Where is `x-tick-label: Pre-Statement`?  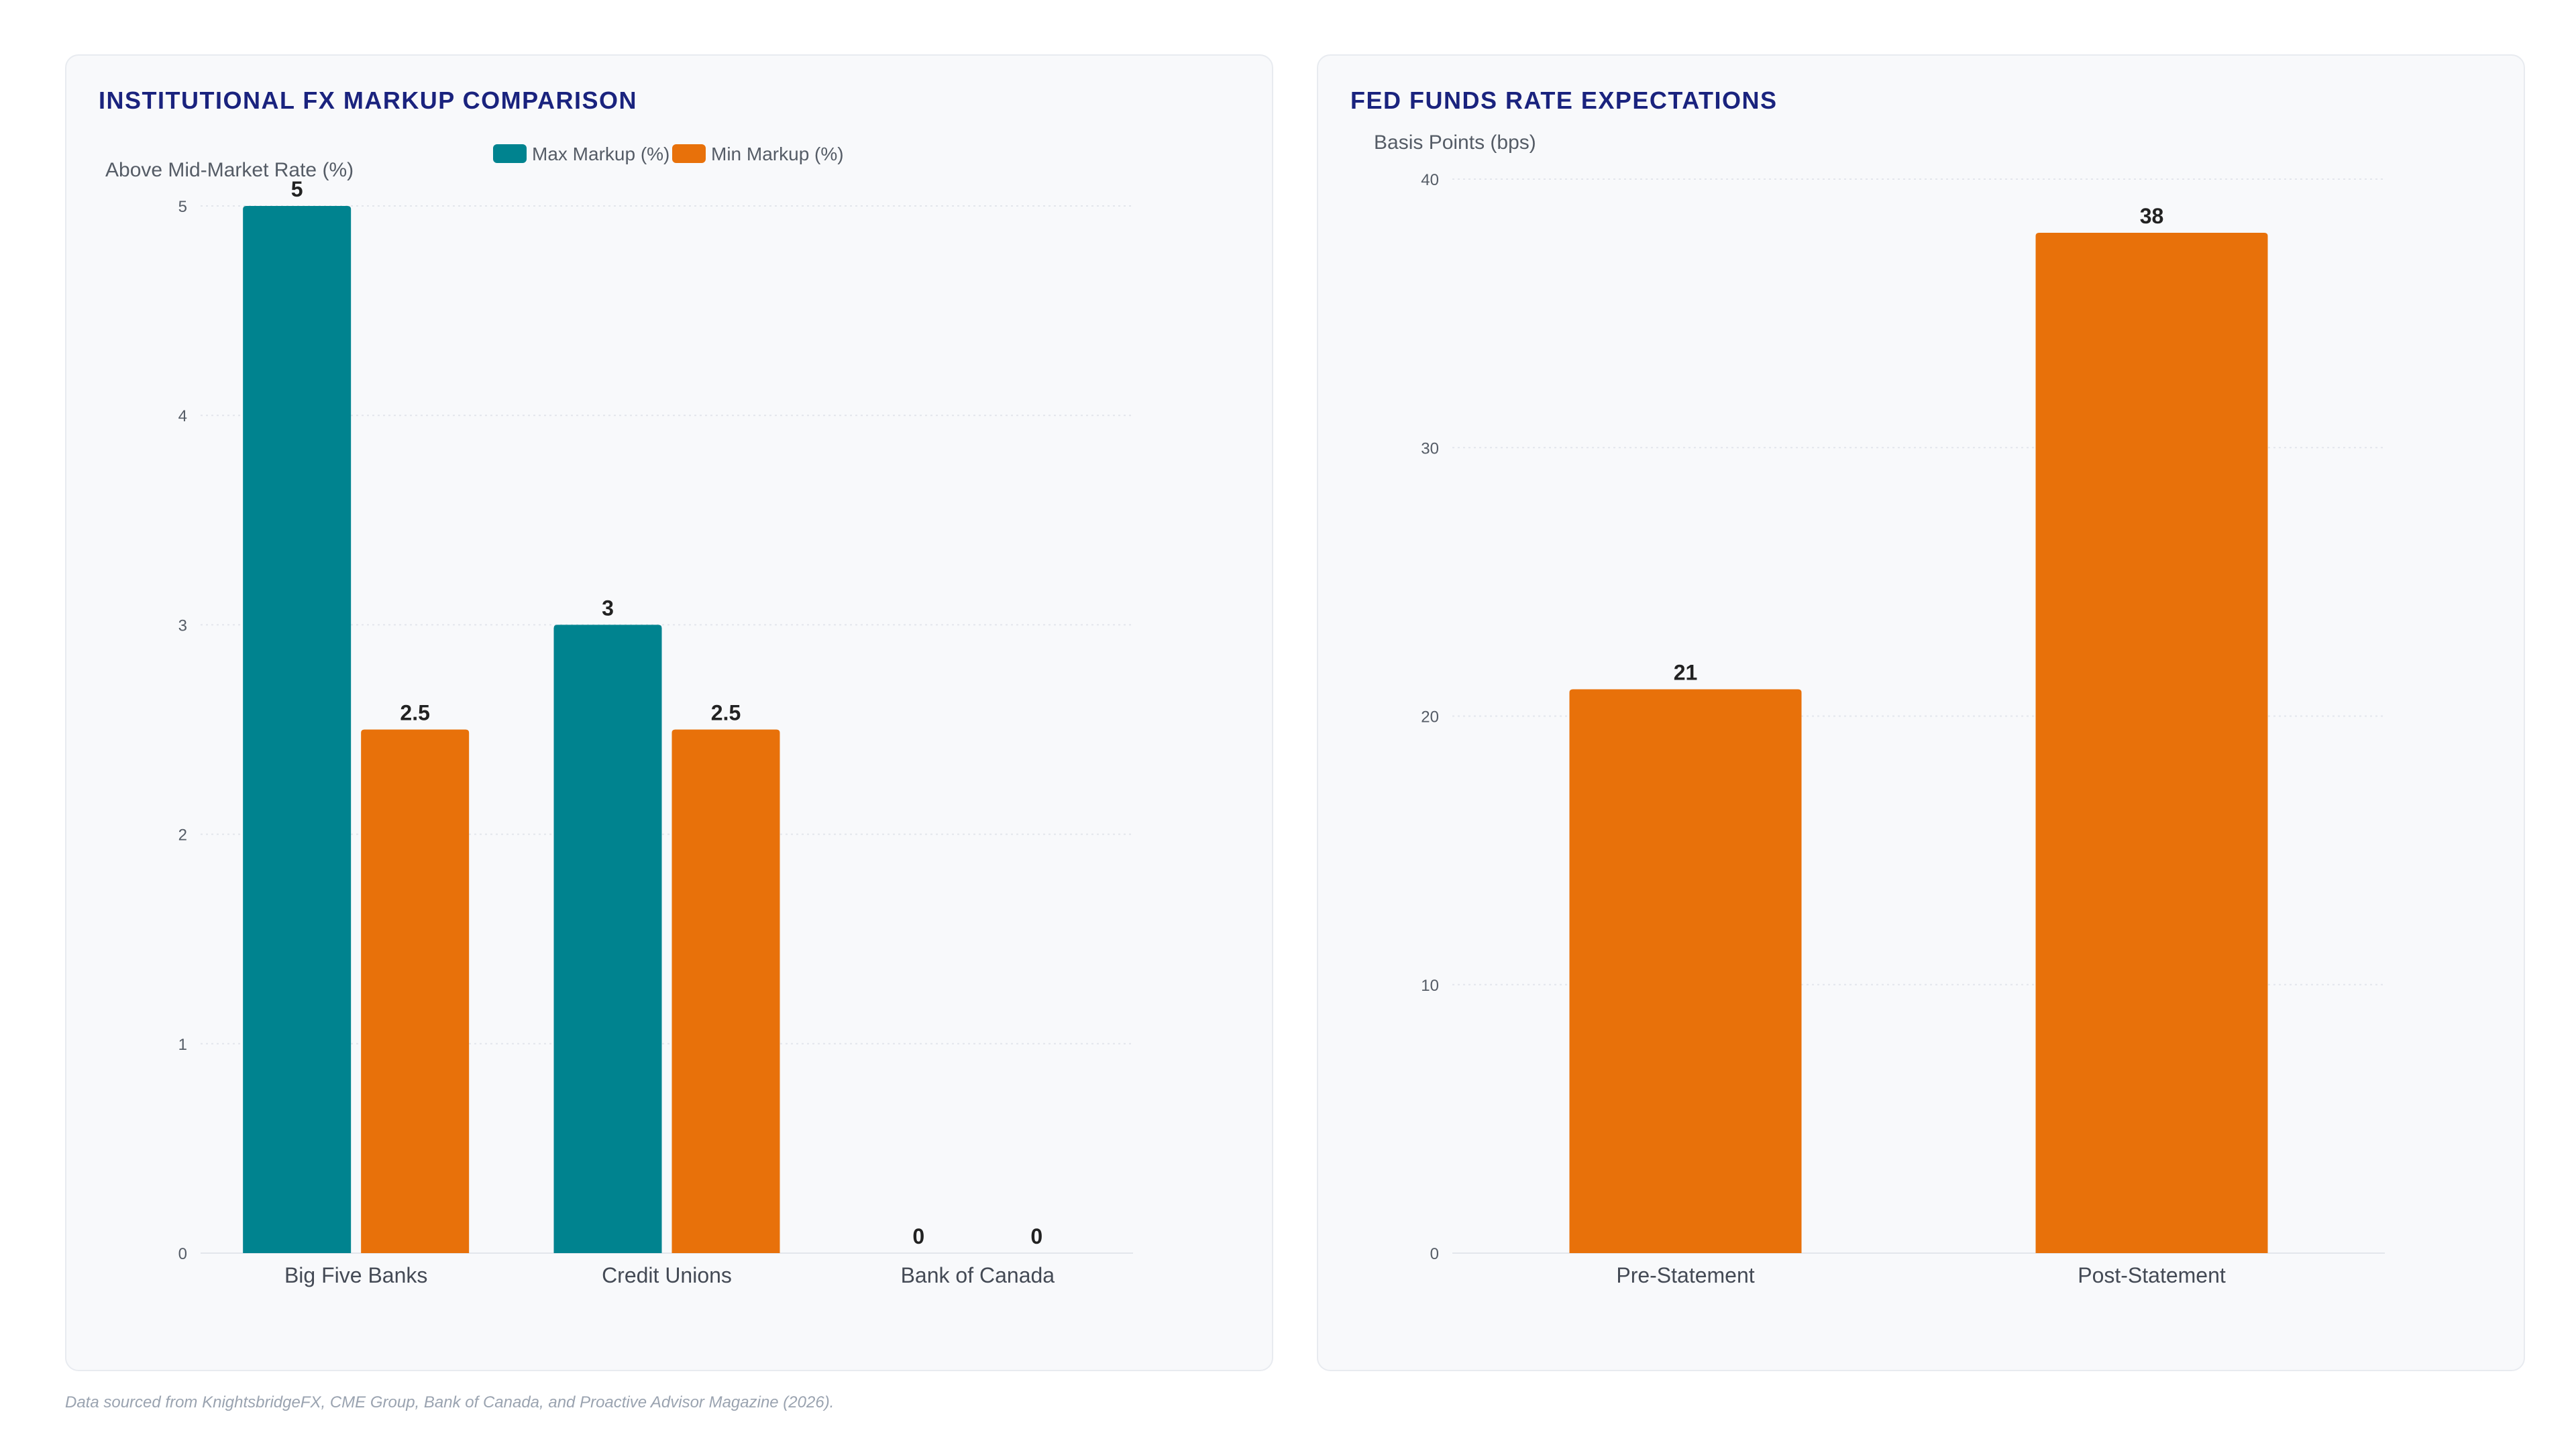
x-tick-label: Pre-Statement is located at coordinates (1685, 1275).